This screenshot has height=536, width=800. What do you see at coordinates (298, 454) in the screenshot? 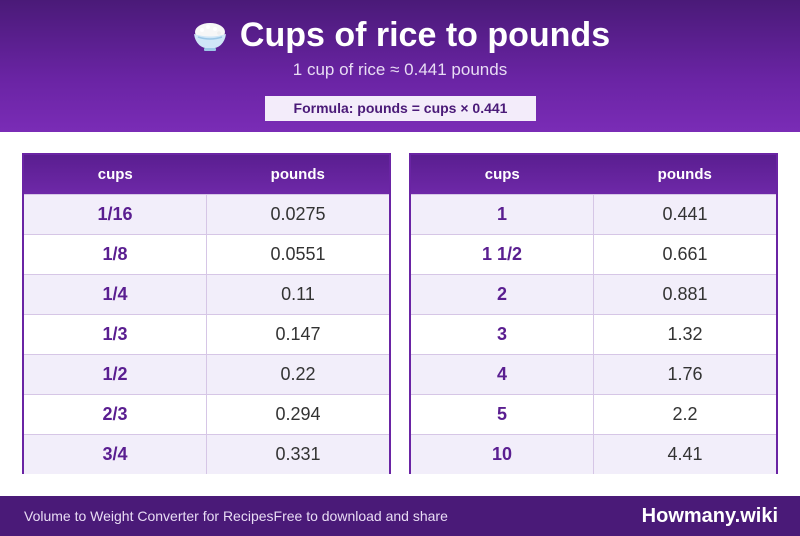
I see `pounds-cell: 0.331` at bounding box center [298, 454].